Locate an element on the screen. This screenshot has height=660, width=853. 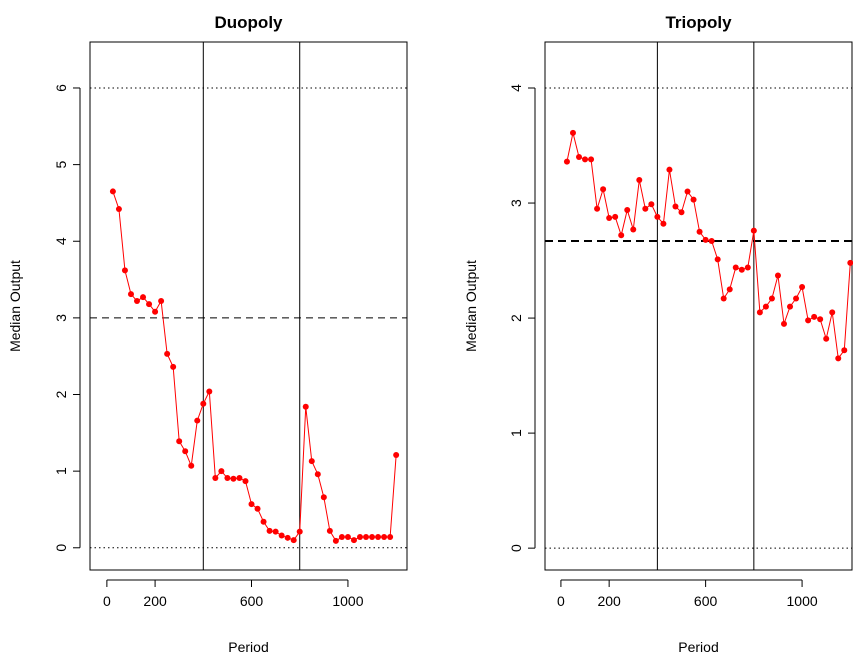
x-tick-label: 200 is located at coordinates (155, 601).